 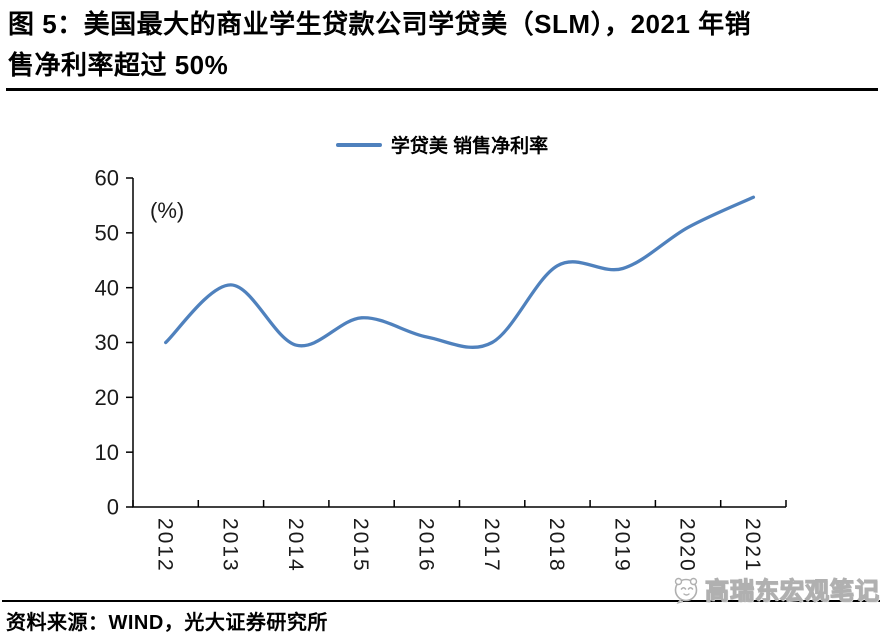 I want to click on watermark: 高瑞东宏观笔记, so click(x=775, y=588).